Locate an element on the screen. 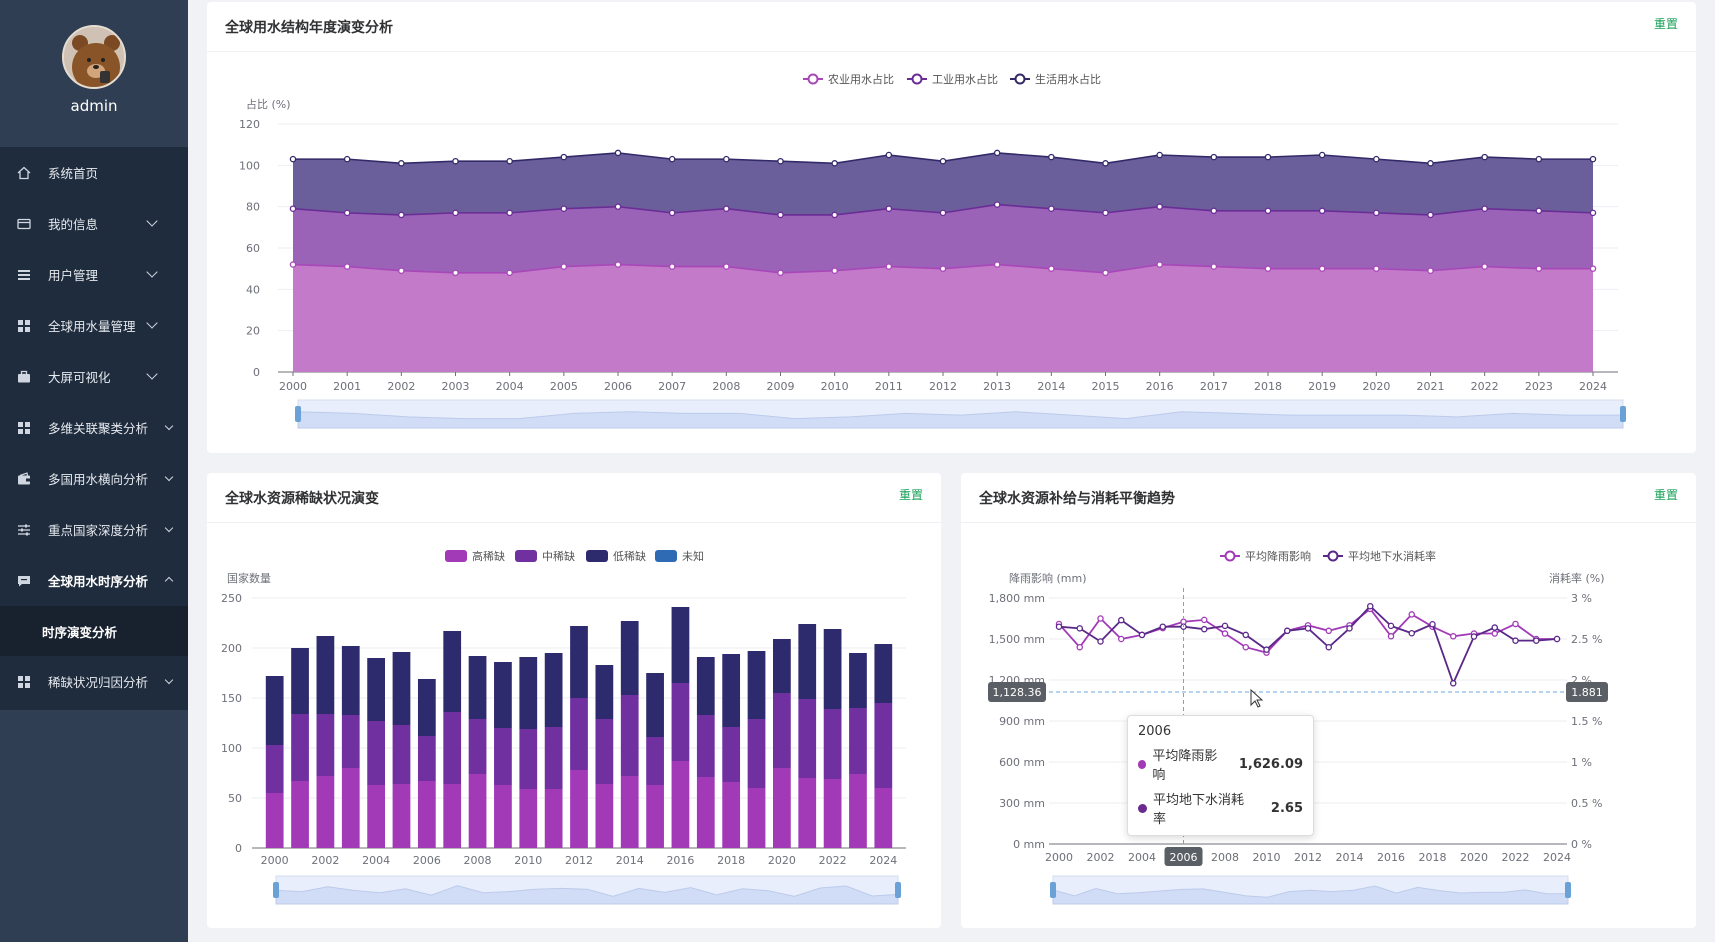 This screenshot has width=1715, height=942. card-header: 全球用水结构年度演变分析 重置 is located at coordinates (951, 27).